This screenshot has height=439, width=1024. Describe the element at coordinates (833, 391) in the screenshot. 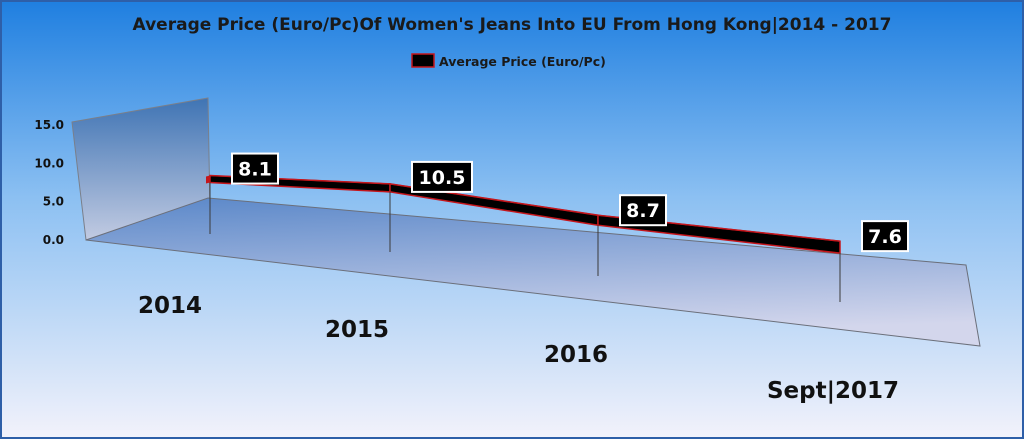

I see `x-tick-label: Sept|2017` at that location.